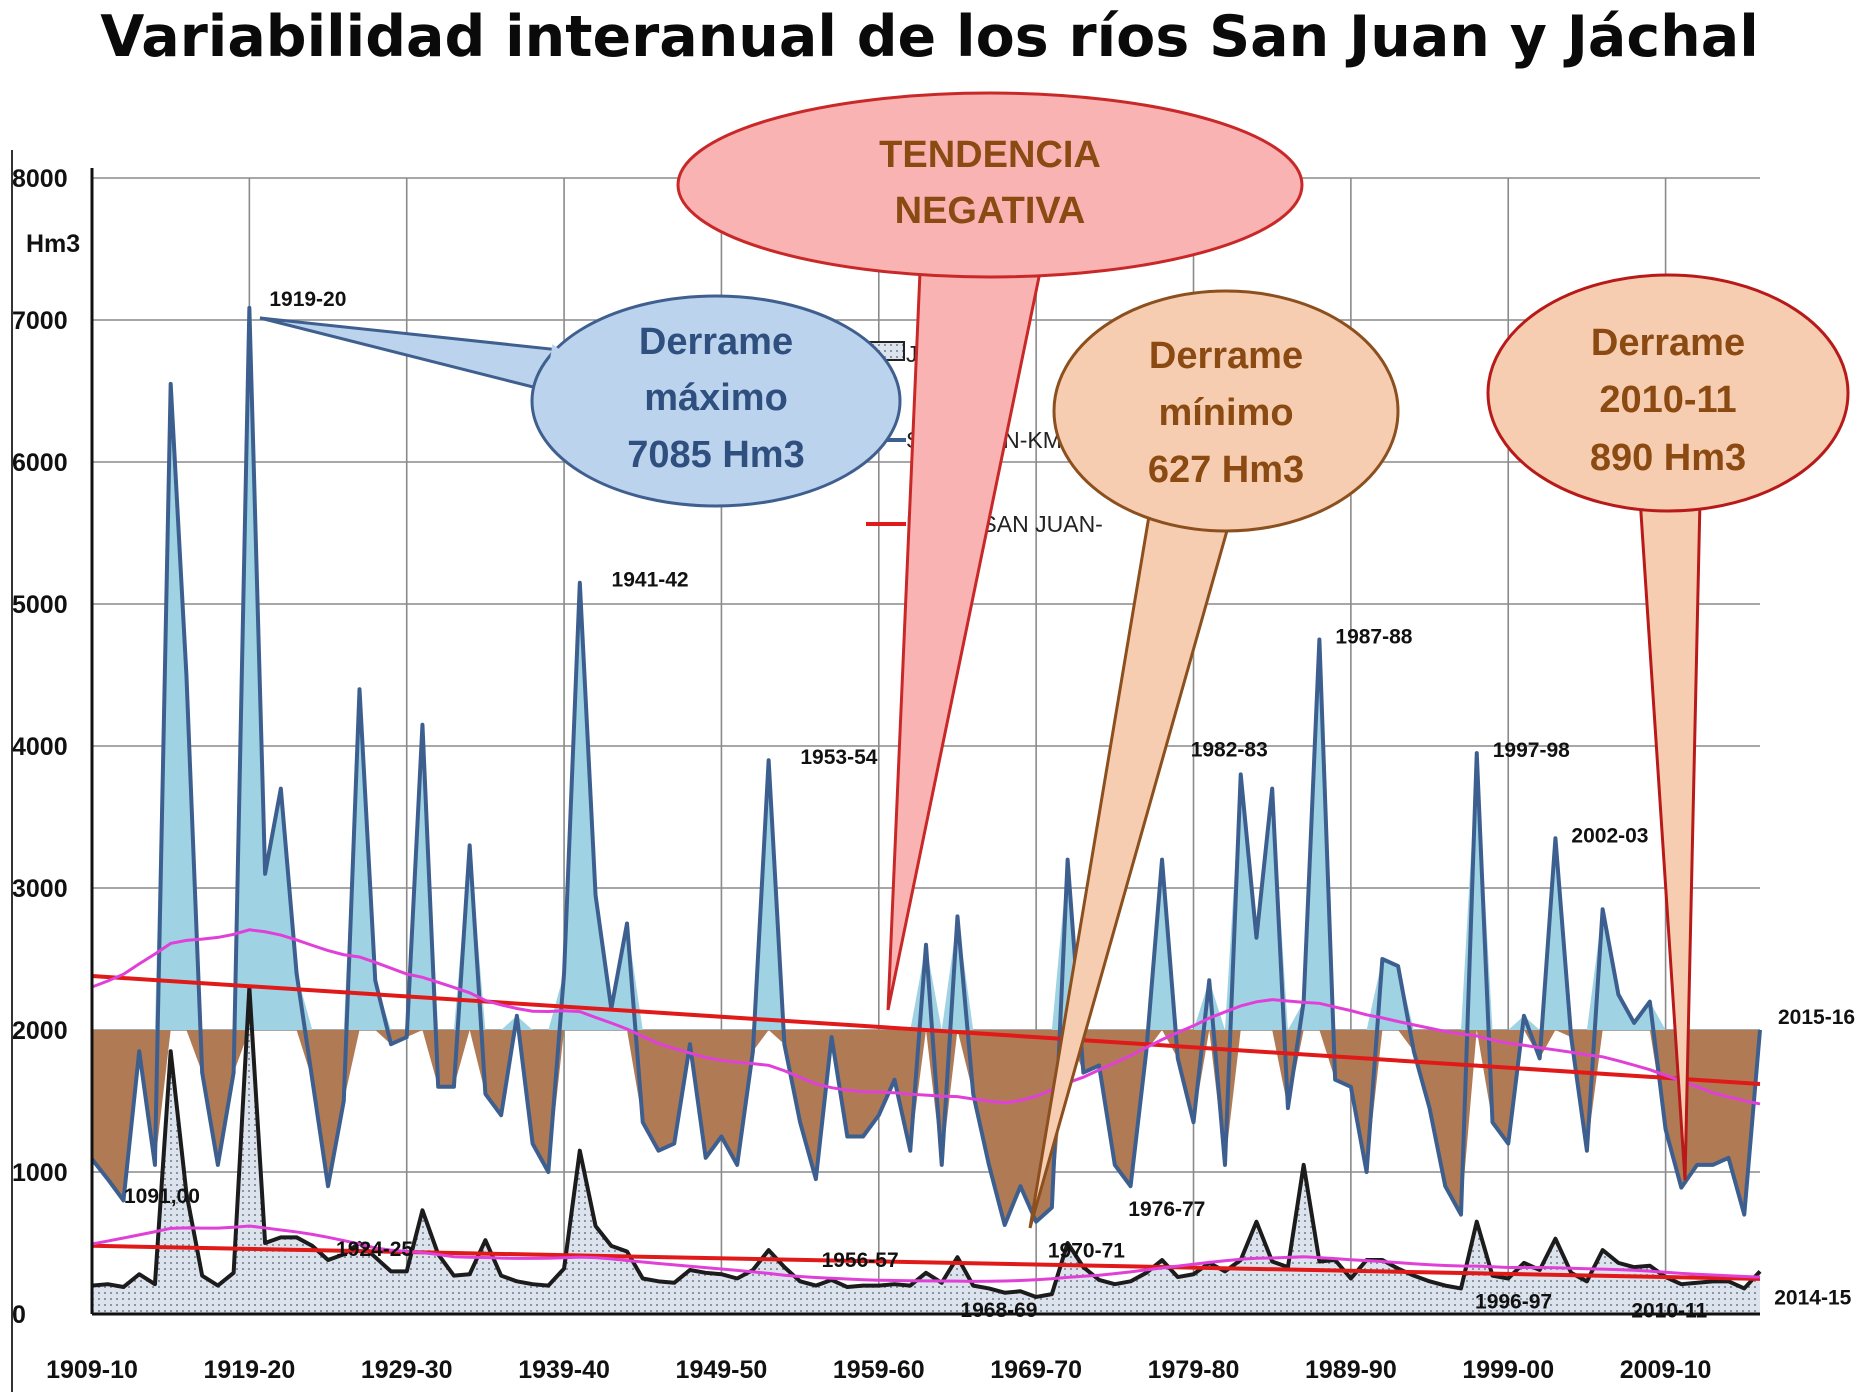  I want to click on annotation-1953-54: 1953-54, so click(838, 757).